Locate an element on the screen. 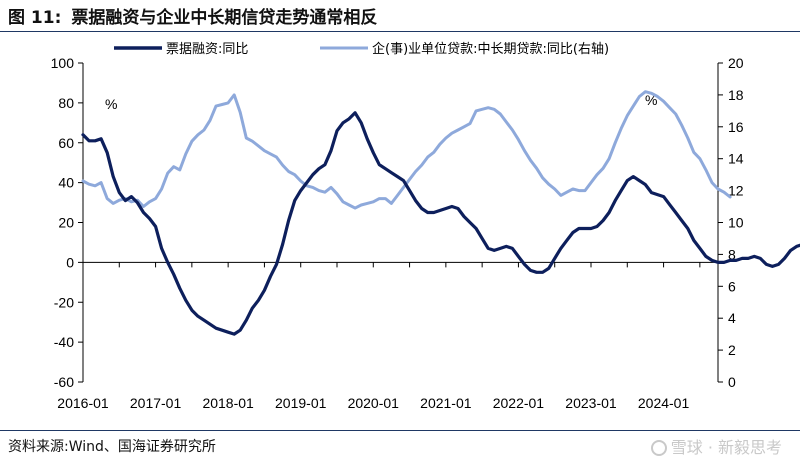 The height and width of the screenshot is (459, 800). watermark: 雪球 · 新毅思考 is located at coordinates (716, 446).